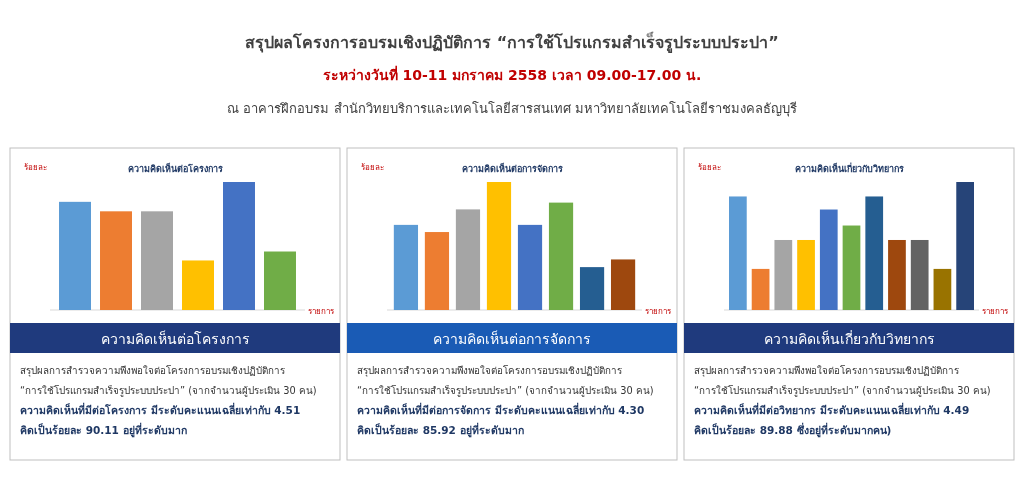  I want to click on text: ระหว่างวันที่ 10-11 มกราคม 2558 เวลา 09.00-17.00 น., so click(512, 74).